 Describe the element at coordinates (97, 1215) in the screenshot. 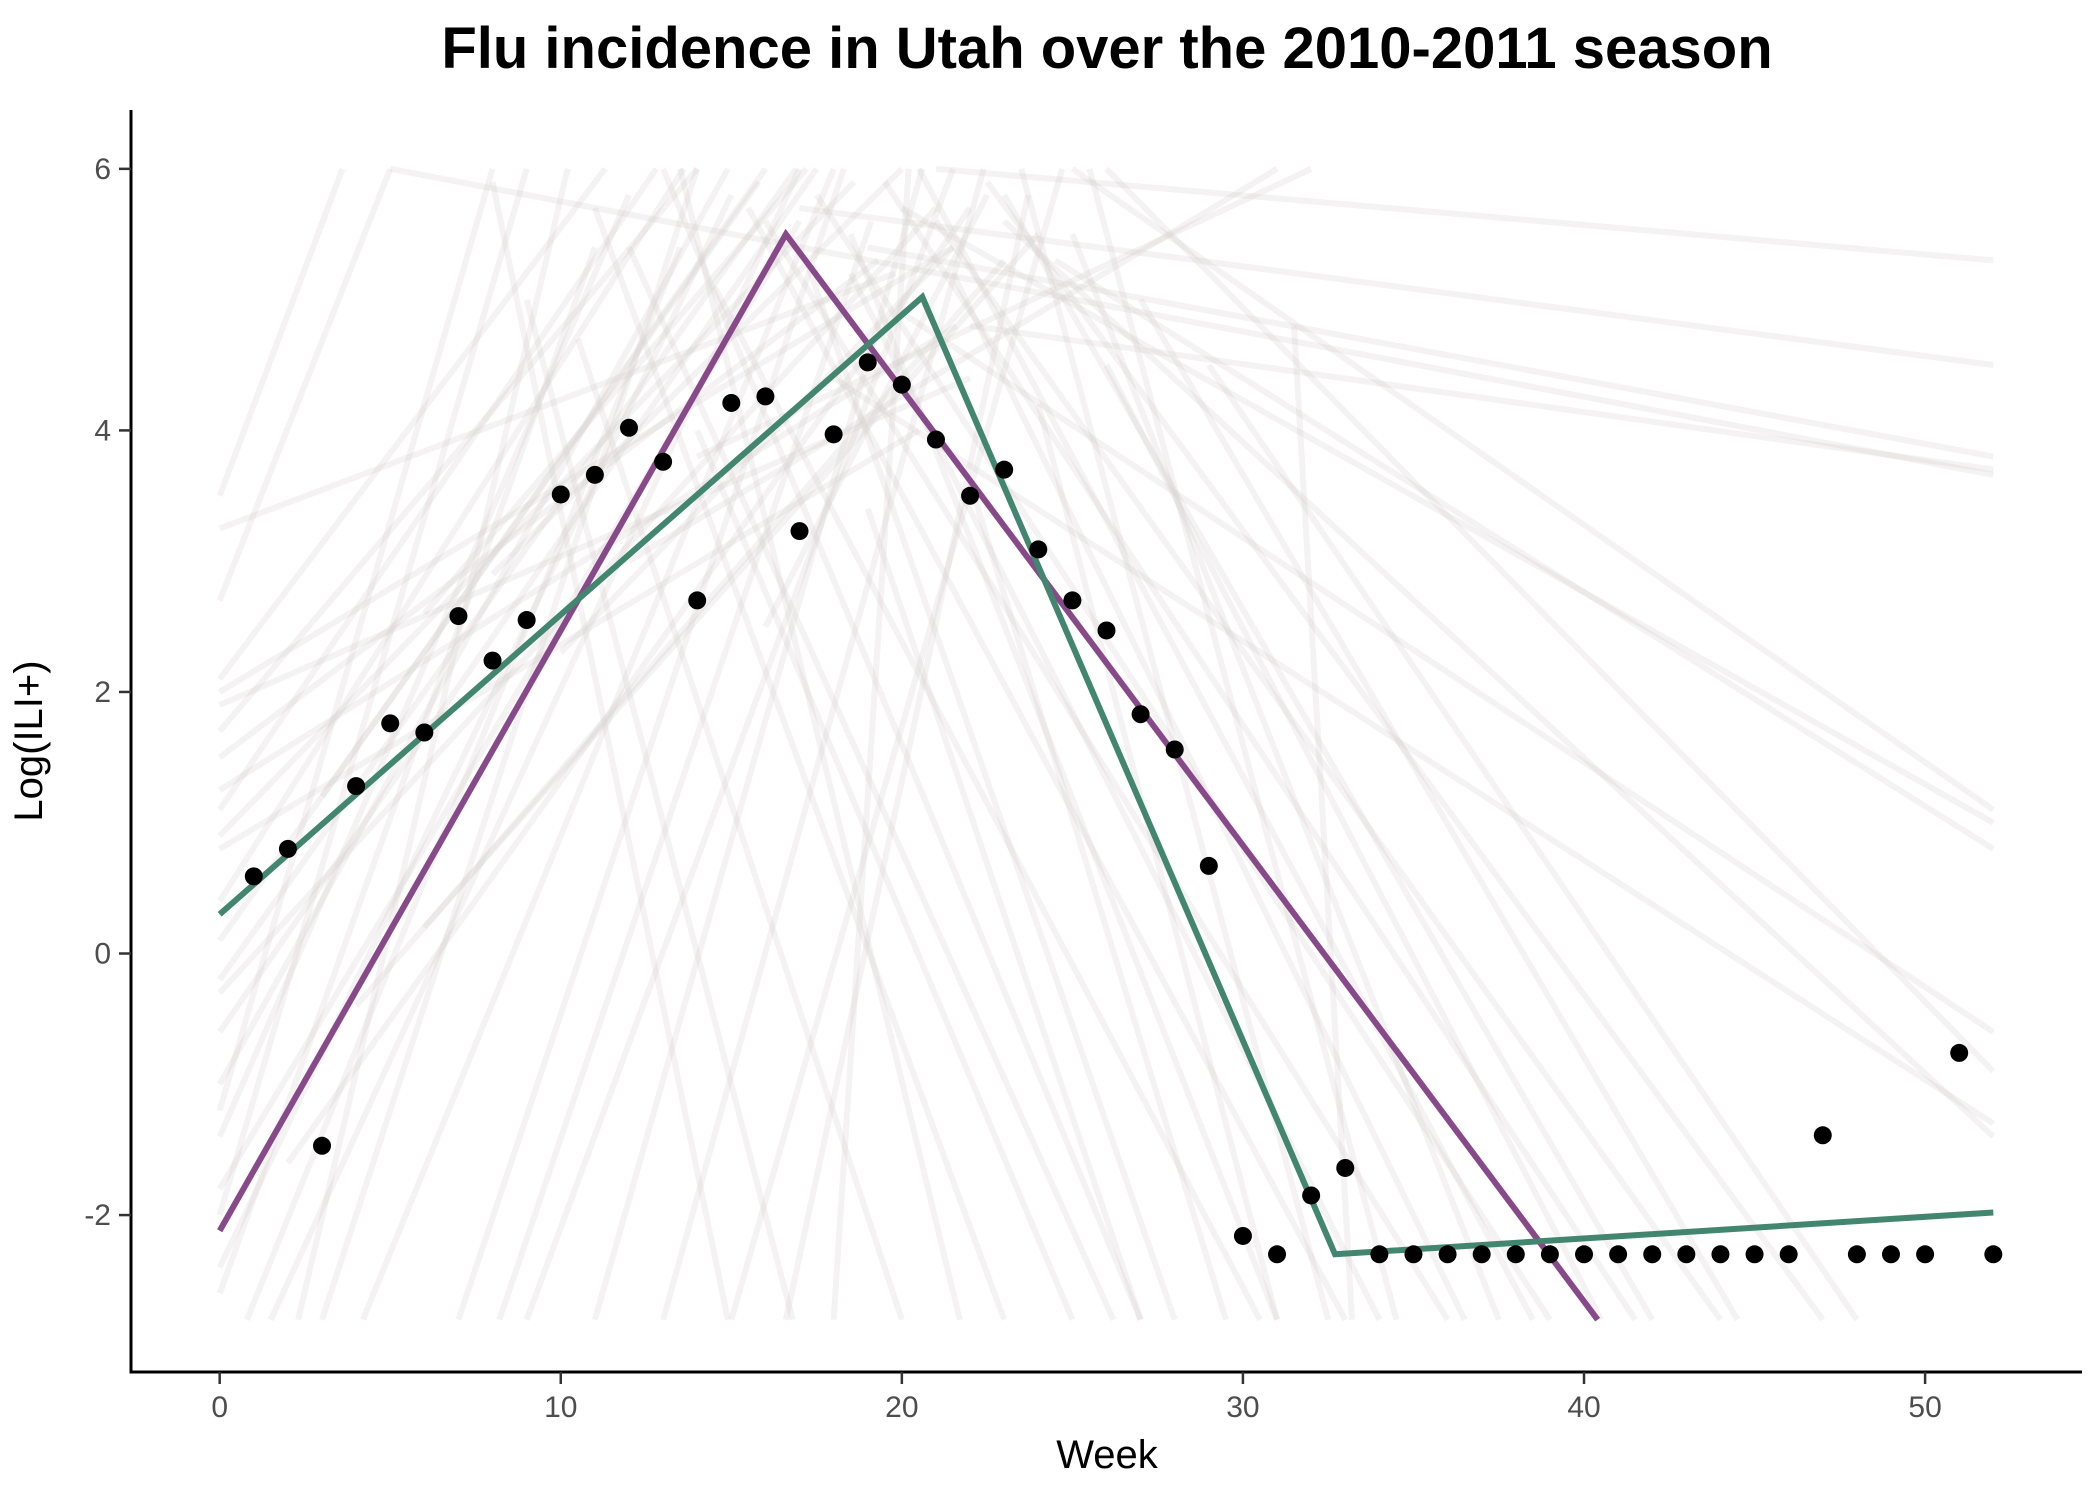

I see `y-tick-label: -2` at that location.